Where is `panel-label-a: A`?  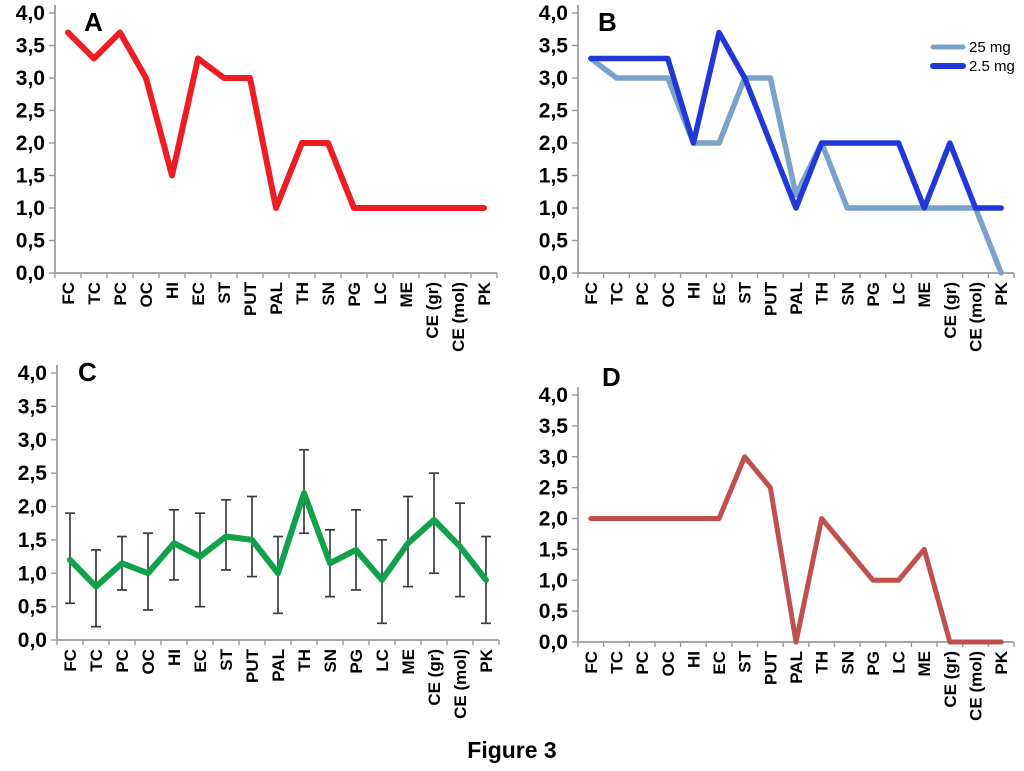
panel-label-a: A is located at coordinates (93, 22).